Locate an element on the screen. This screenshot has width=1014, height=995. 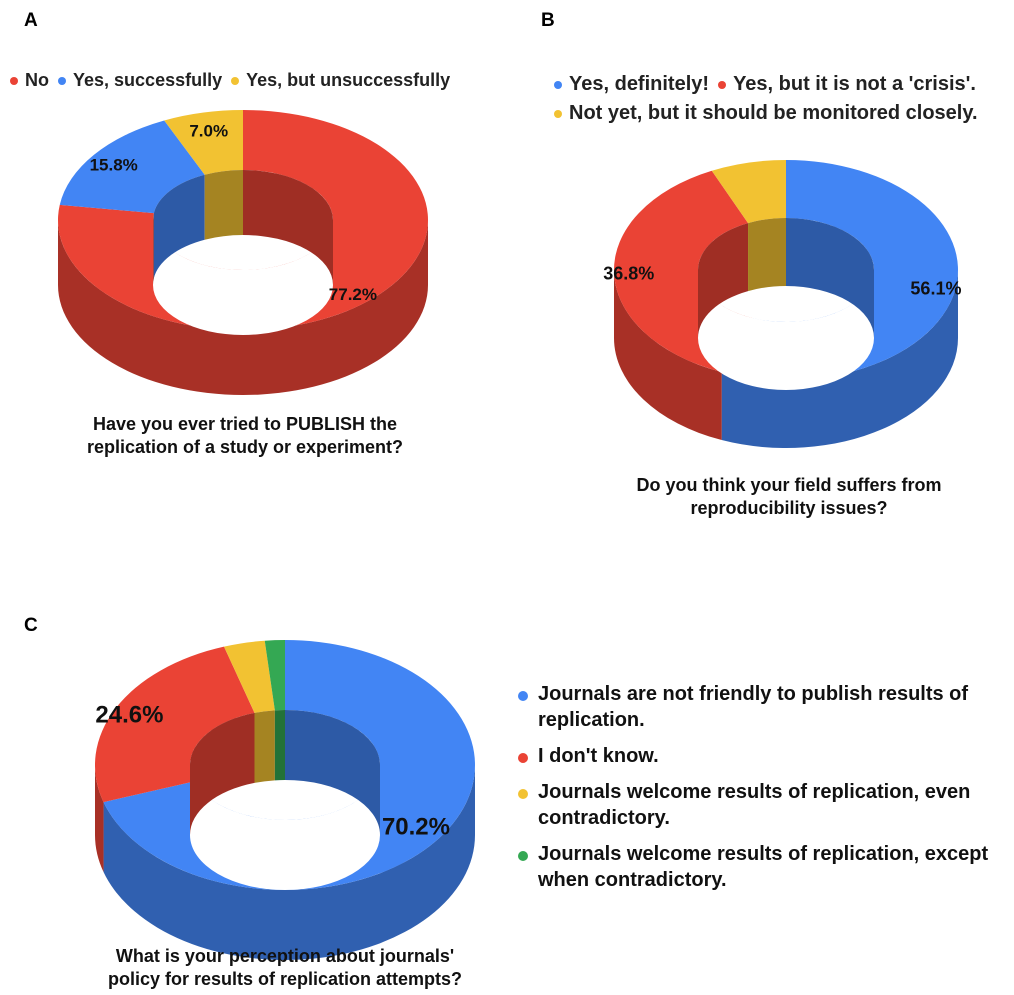
donut-chart-c: 70.2% 24.6% is located at coordinates (285, 800).